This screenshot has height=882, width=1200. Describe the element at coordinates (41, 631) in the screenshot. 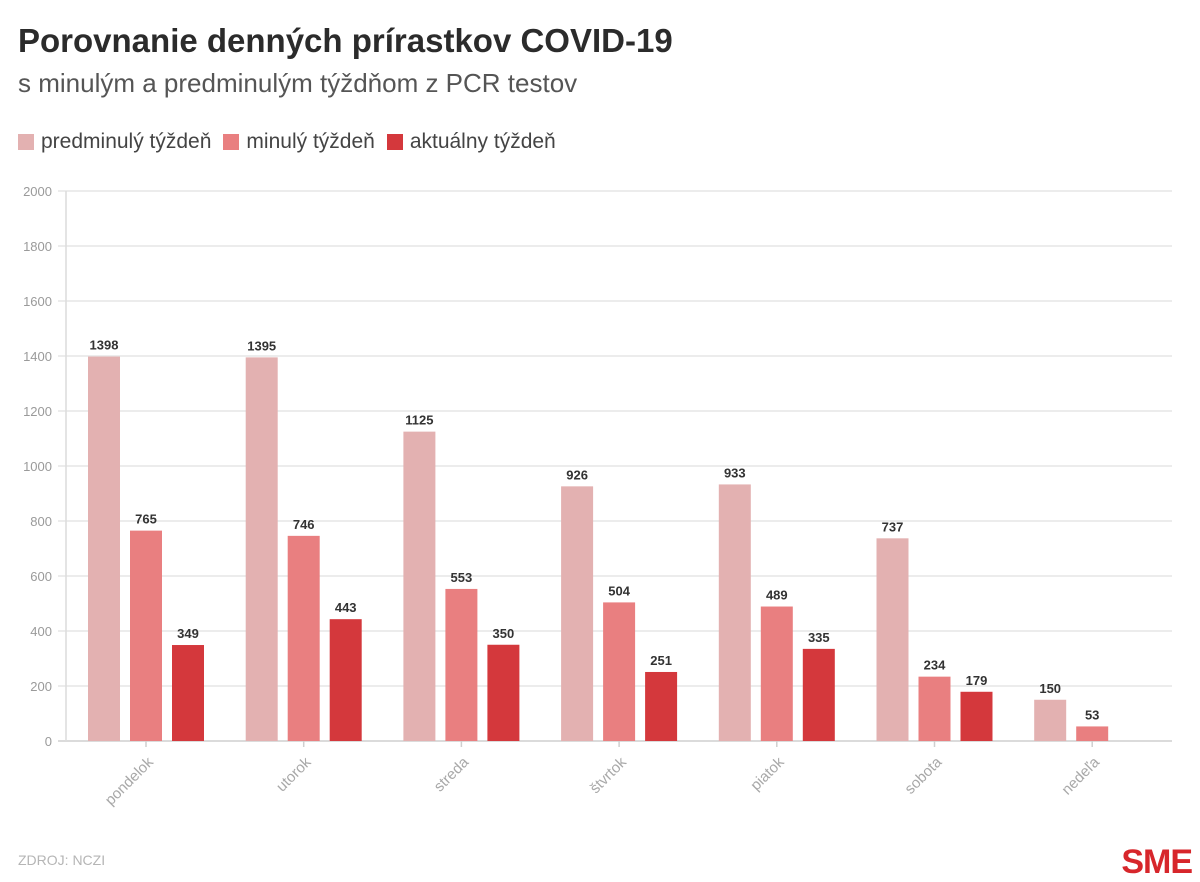

I see `y-tick-label: 400` at that location.